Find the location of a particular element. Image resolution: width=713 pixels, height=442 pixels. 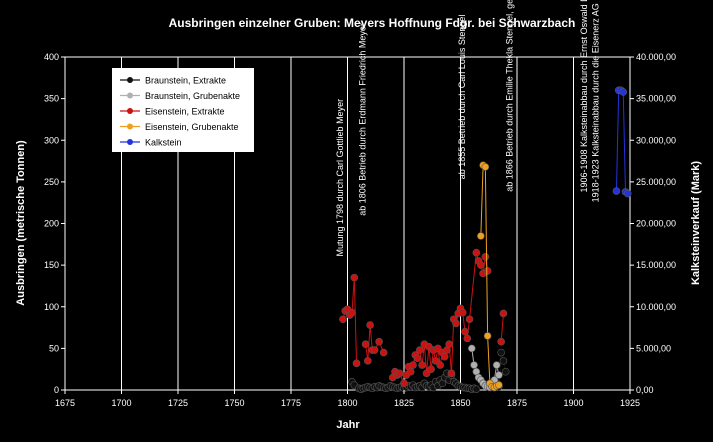

legend-box is located at coordinates (183, 110).